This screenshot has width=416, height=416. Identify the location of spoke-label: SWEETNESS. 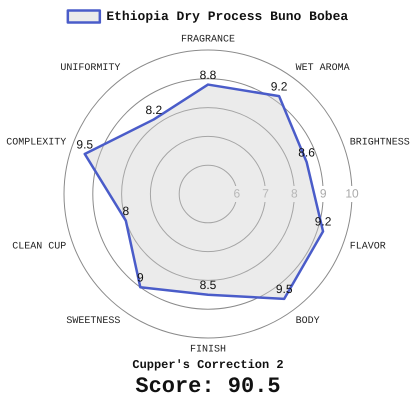
(93, 322).